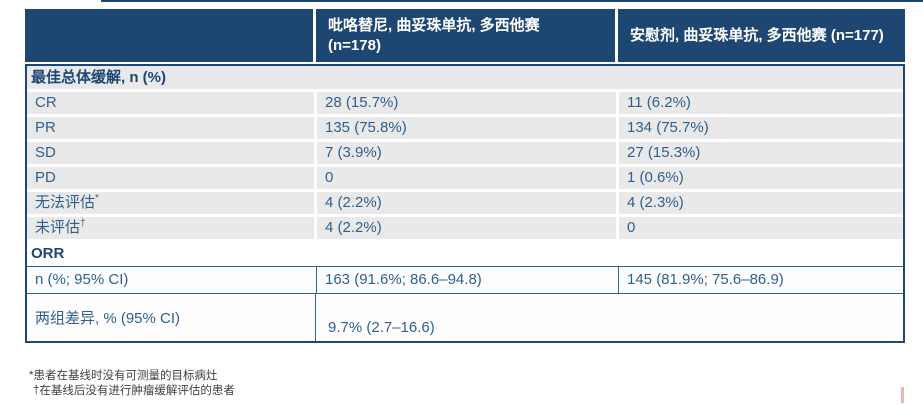 The width and height of the screenshot is (923, 404). What do you see at coordinates (761, 203) in the screenshot?
I see `row-value-placebo: 4 (2.3%)` at bounding box center [761, 203].